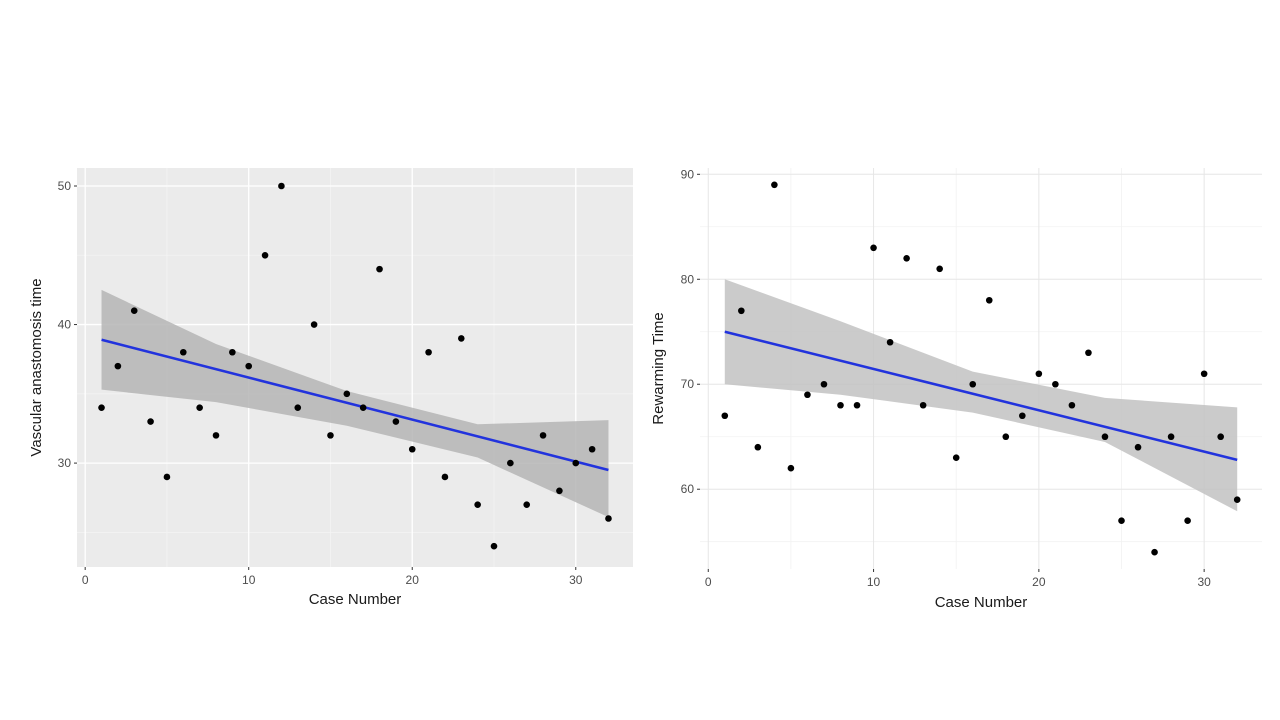 The image size is (1280, 720). What do you see at coordinates (65, 463) in the screenshot?
I see `y-tick-label: 30` at bounding box center [65, 463].